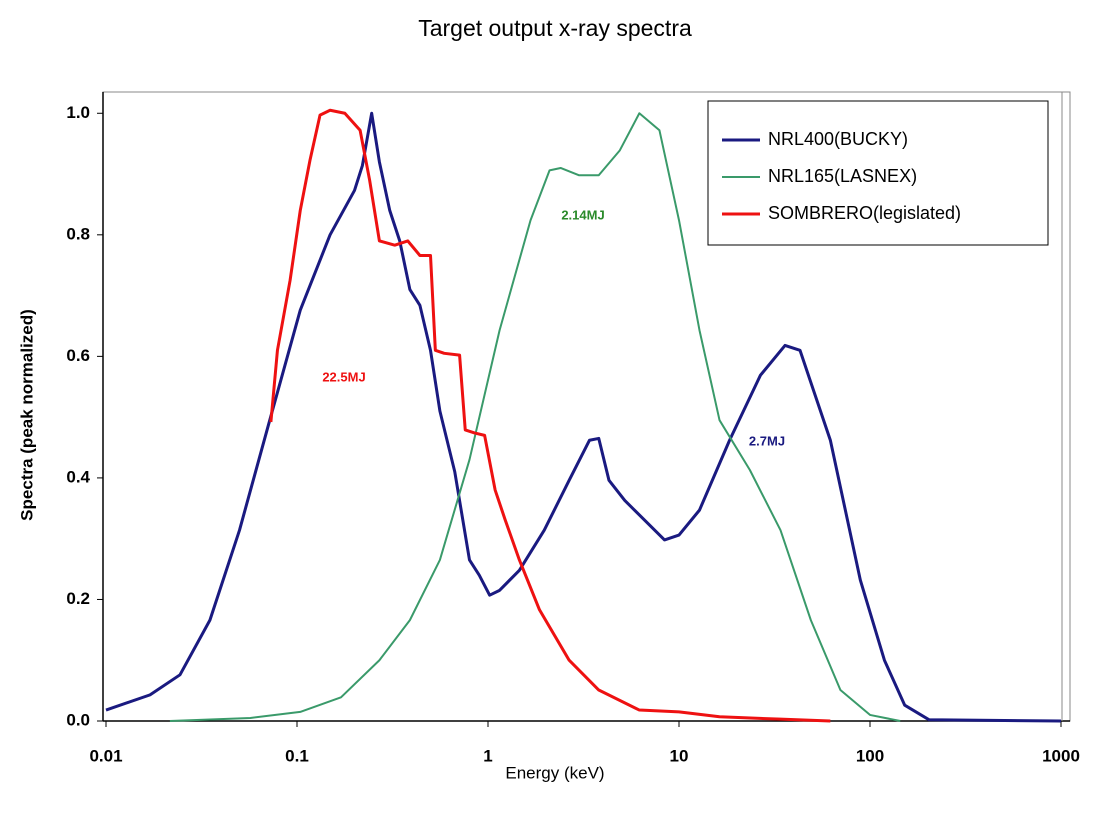 This screenshot has height=819, width=1111. What do you see at coordinates (555, 28) in the screenshot?
I see `chart-title: Target output x-ray spectra` at bounding box center [555, 28].